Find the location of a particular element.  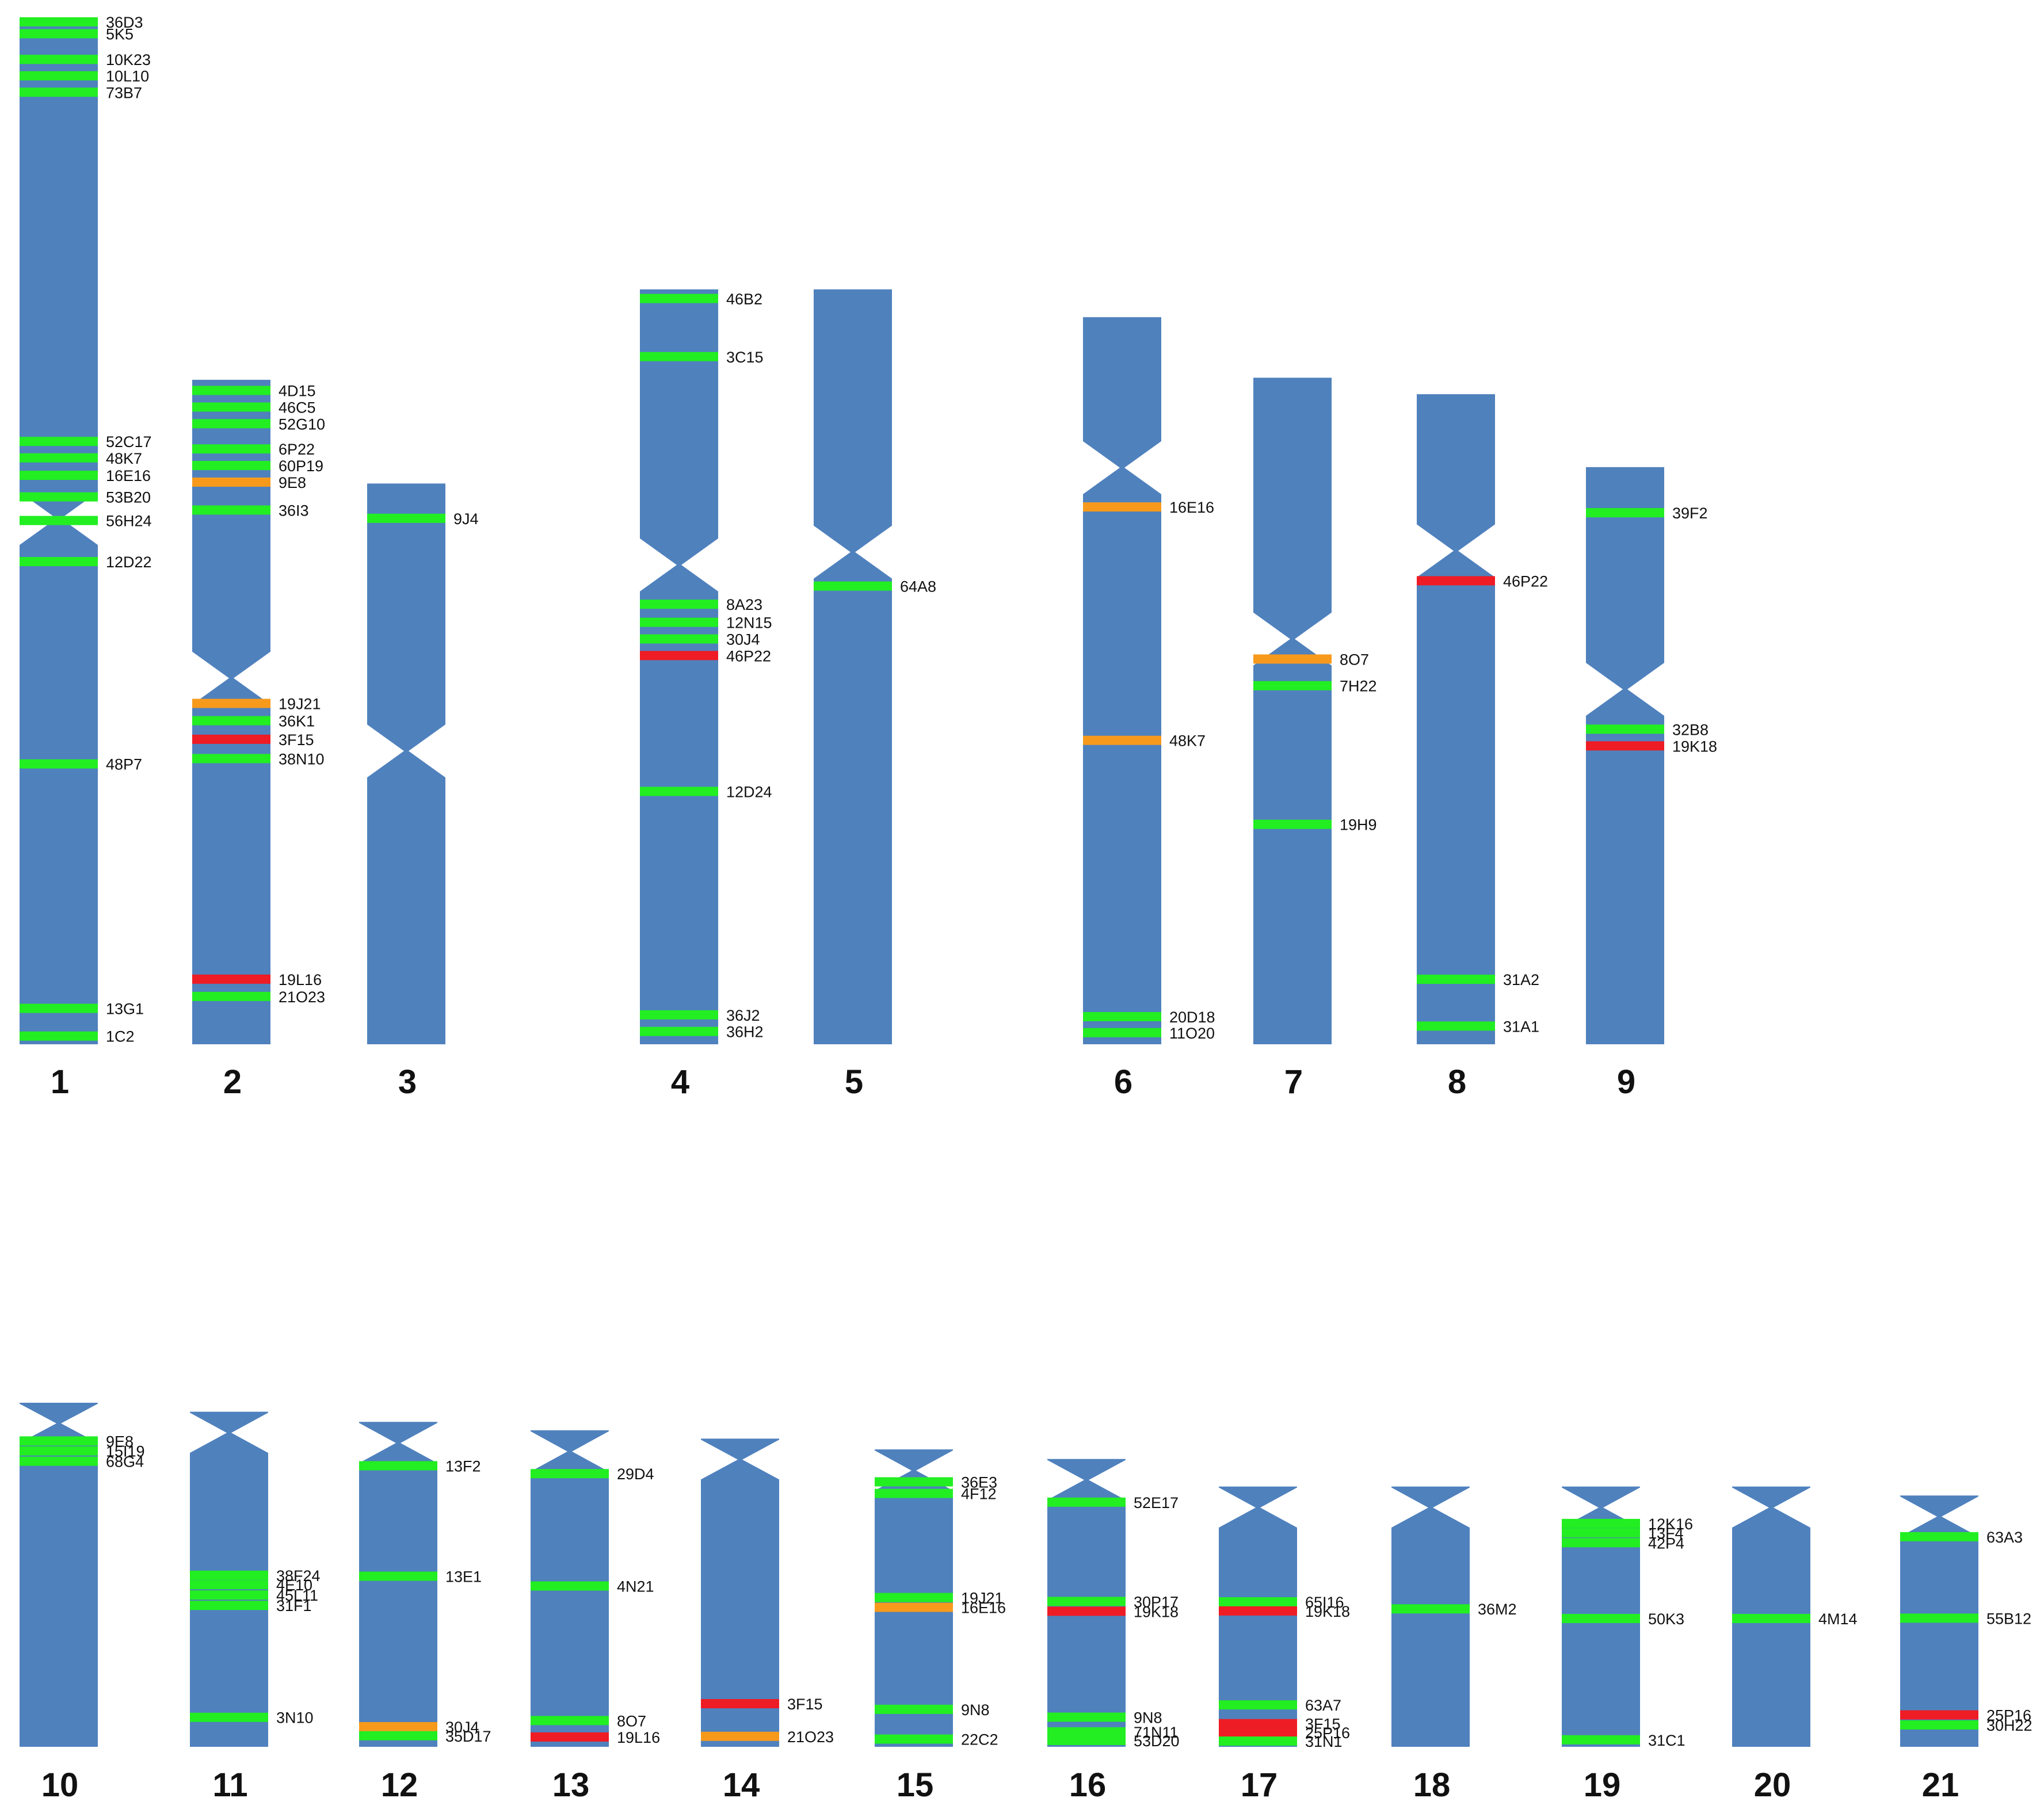

band-label: 46C5 is located at coordinates (297, 407).